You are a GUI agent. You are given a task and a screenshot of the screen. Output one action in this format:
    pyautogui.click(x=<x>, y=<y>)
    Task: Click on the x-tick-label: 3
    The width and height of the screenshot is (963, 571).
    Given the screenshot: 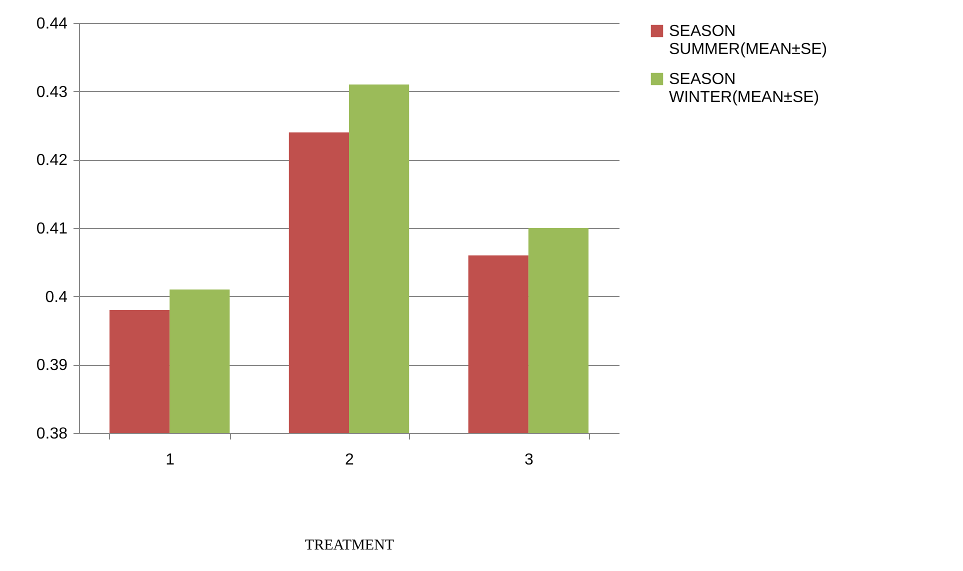 What is the action you would take?
    pyautogui.click(x=529, y=460)
    